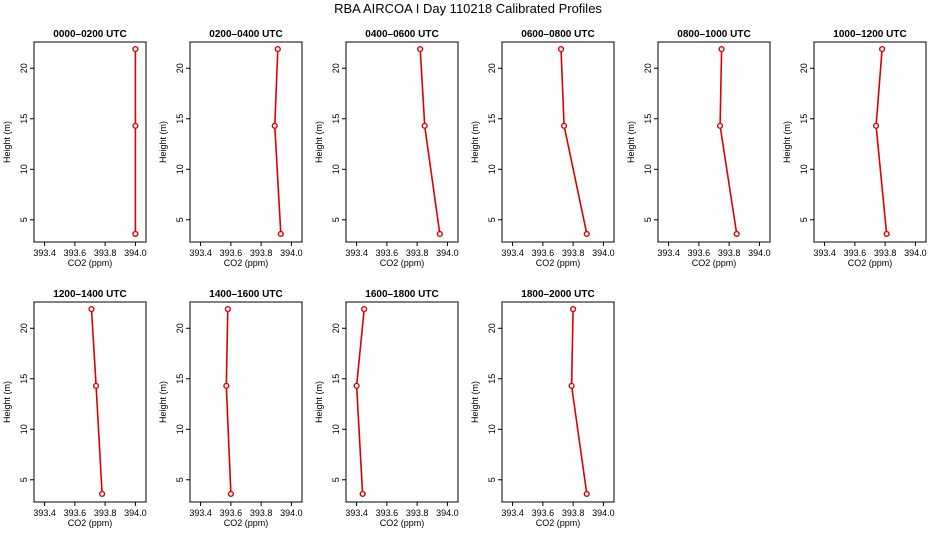  Describe the element at coordinates (557, 294) in the screenshot. I see `panel-title: 1800–2000 UTC` at that location.